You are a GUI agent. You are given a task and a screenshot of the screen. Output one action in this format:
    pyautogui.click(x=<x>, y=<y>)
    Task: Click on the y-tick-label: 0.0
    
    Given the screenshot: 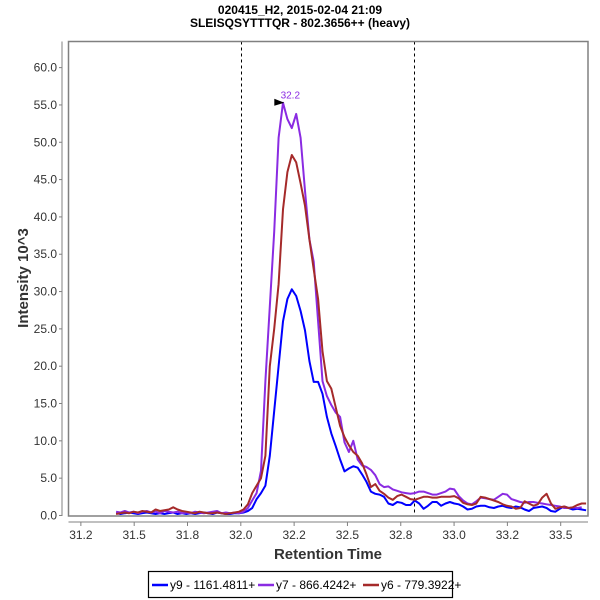 What is the action you would take?
    pyautogui.click(x=48, y=515)
    